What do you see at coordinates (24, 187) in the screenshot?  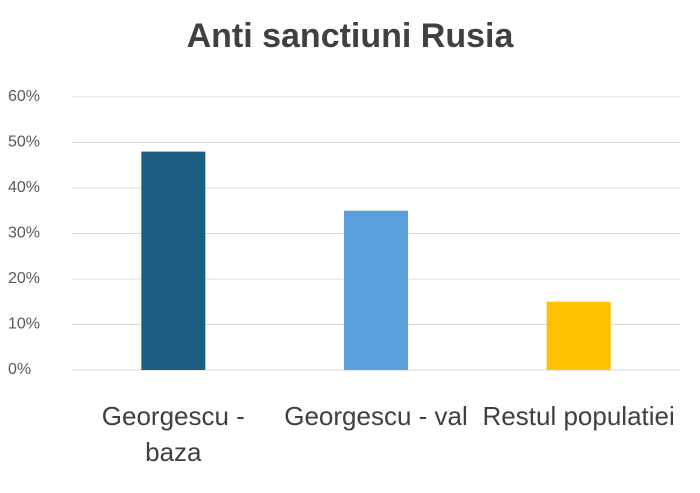 I see `y-tick-label: 40%` at bounding box center [24, 187].